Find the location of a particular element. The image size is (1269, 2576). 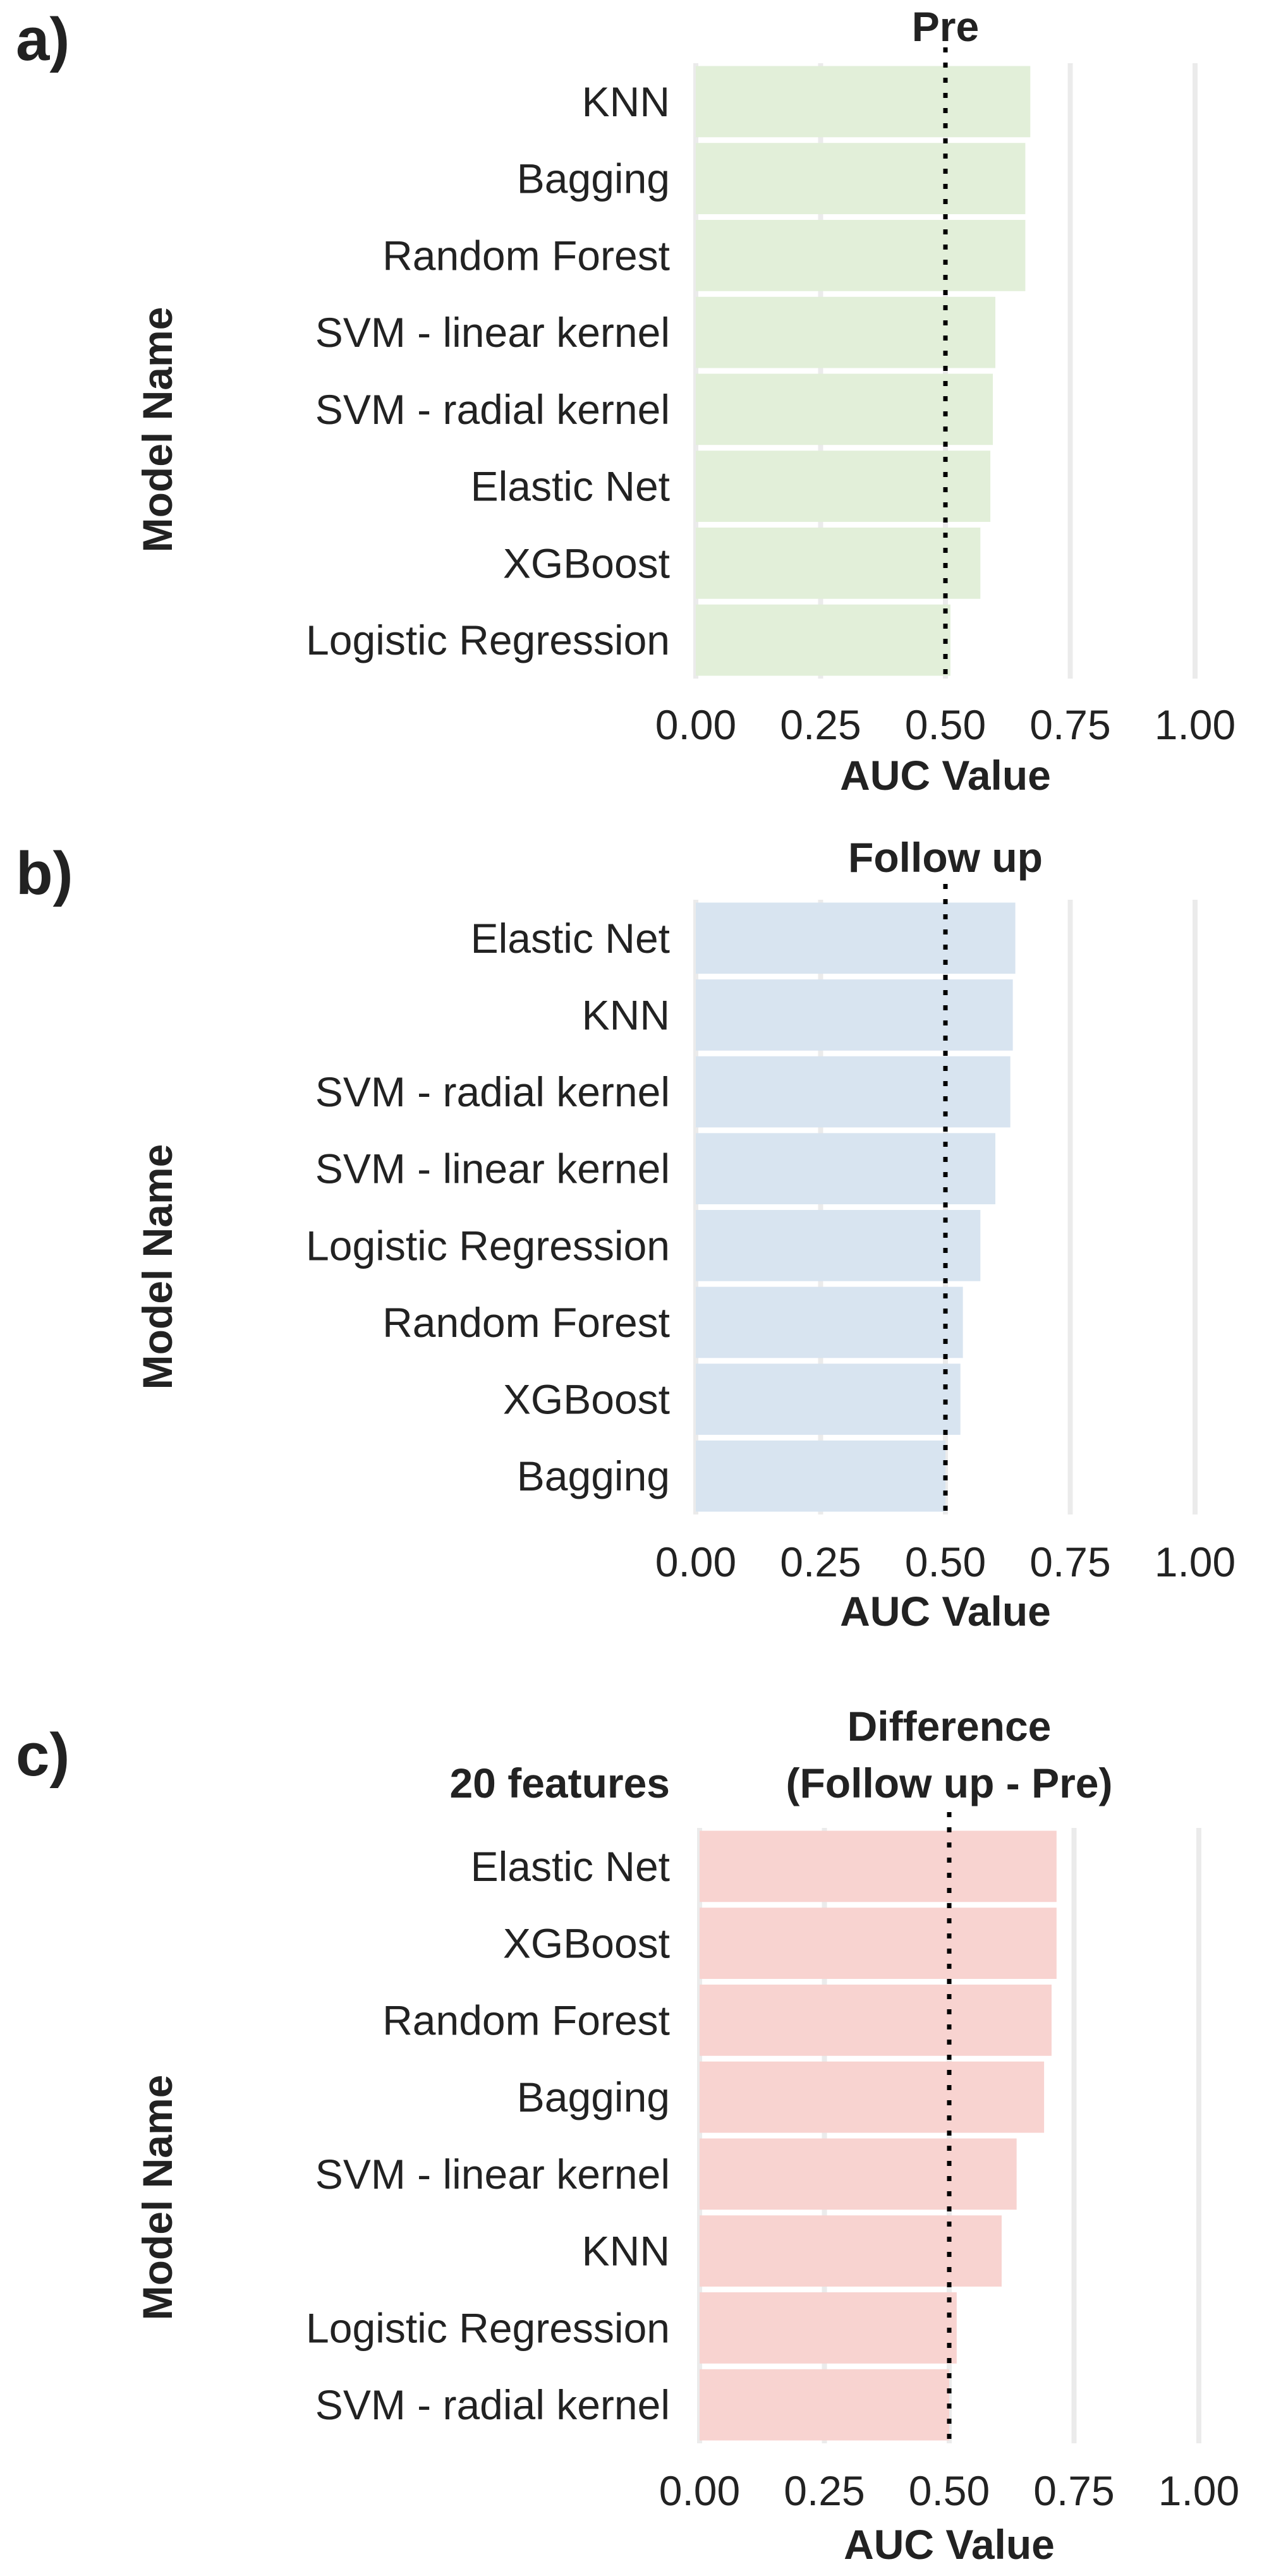

panel-label: c) is located at coordinates (43, 1755).